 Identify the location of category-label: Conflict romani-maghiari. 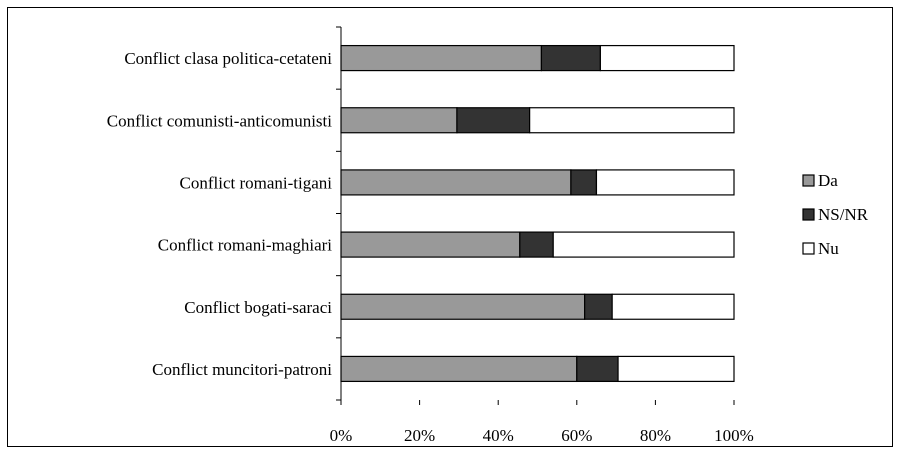
(245, 245).